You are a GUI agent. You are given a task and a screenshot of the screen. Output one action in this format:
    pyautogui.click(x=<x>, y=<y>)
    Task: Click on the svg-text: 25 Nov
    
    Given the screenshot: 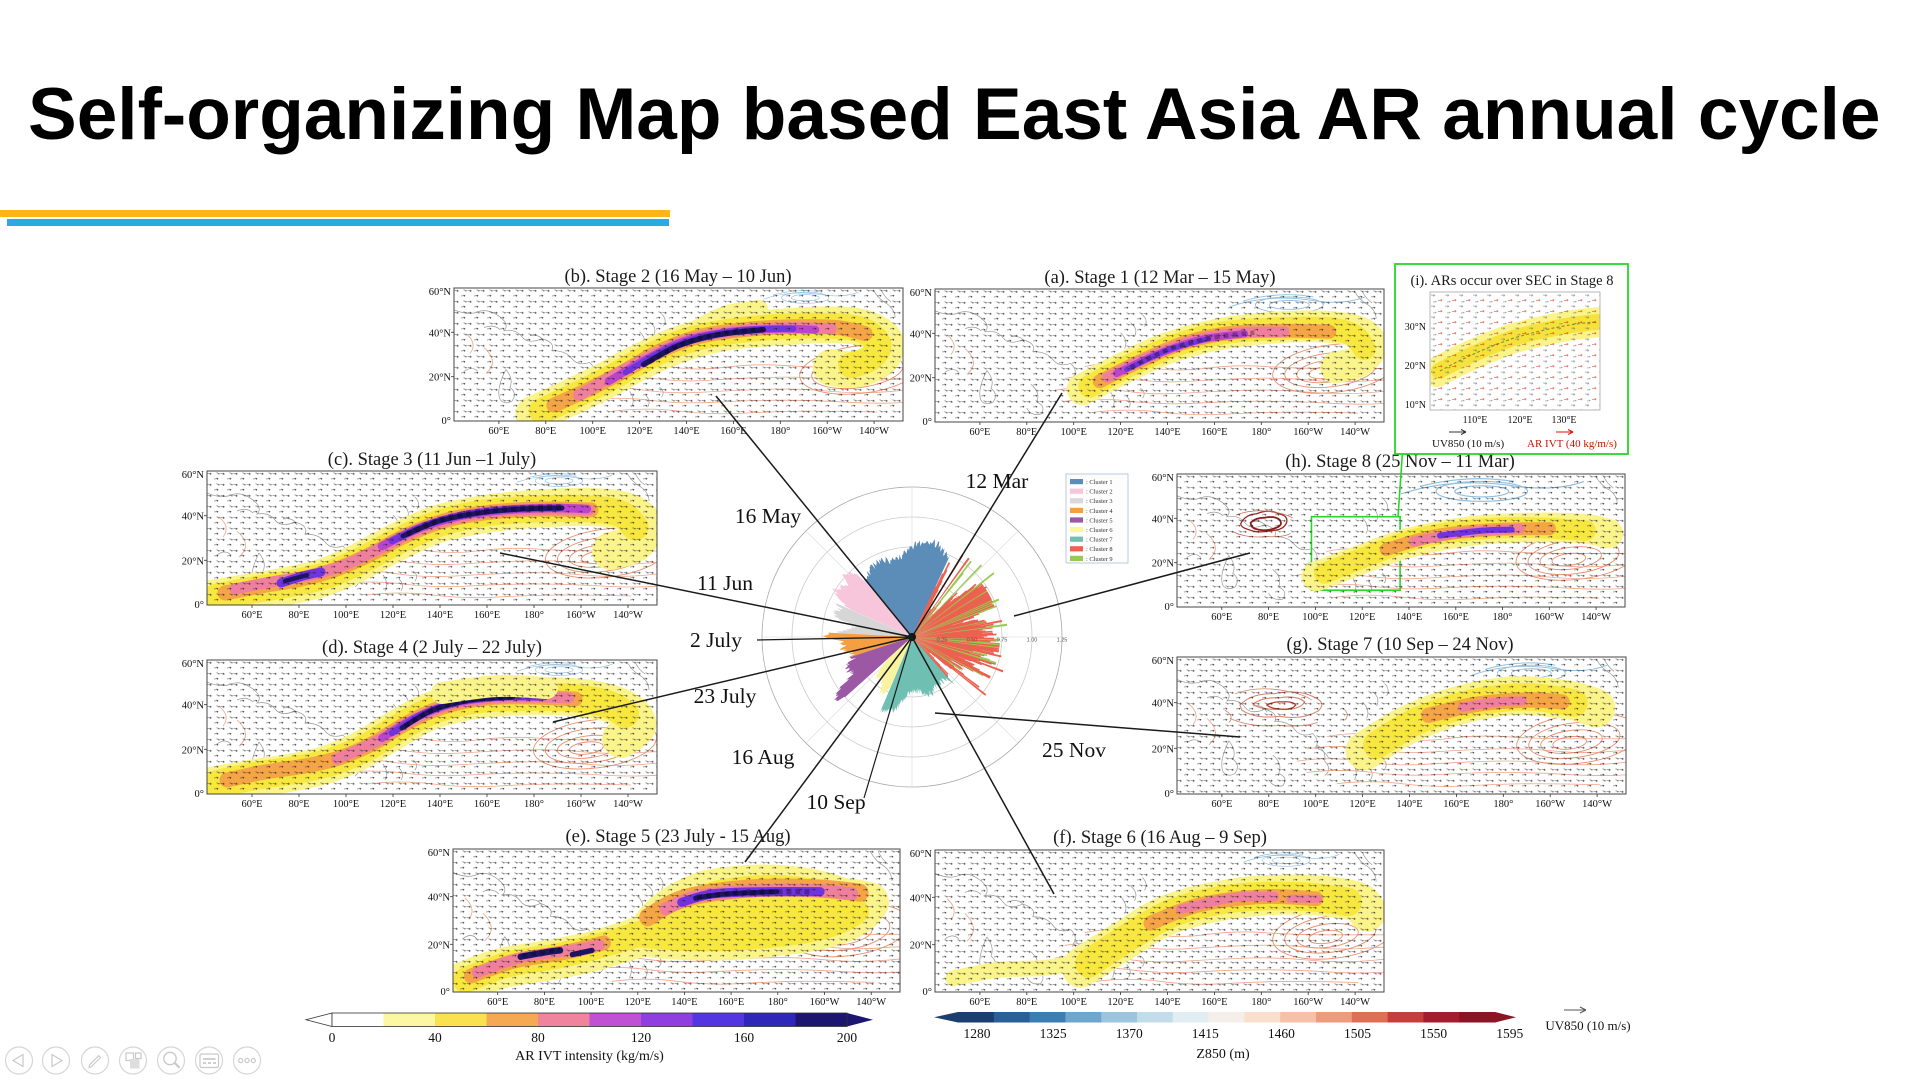 What is the action you would take?
    pyautogui.click(x=1074, y=750)
    